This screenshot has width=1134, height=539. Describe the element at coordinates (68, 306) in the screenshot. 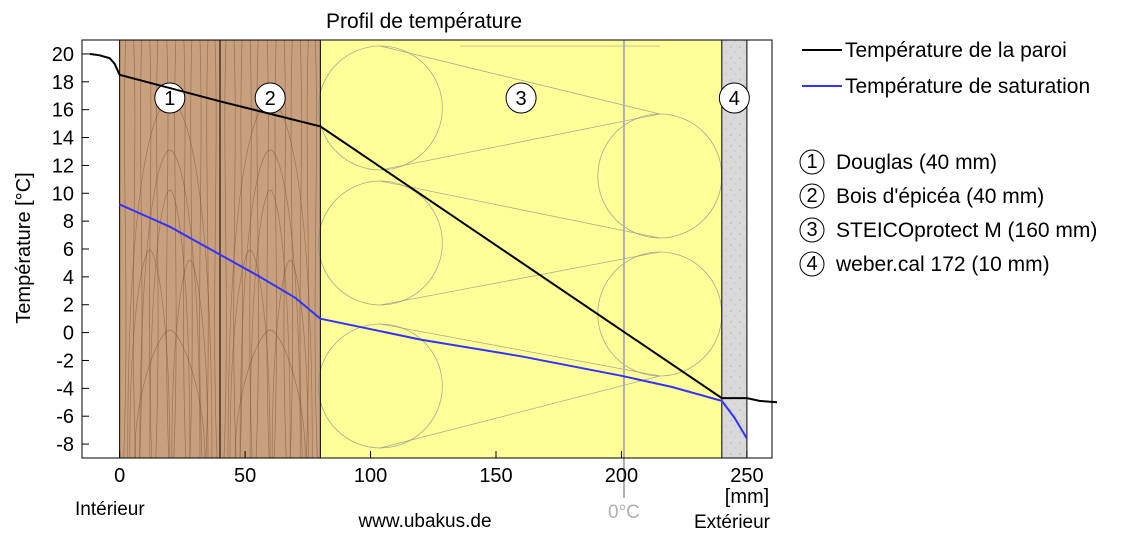

I see `y-tick-label: 2` at that location.